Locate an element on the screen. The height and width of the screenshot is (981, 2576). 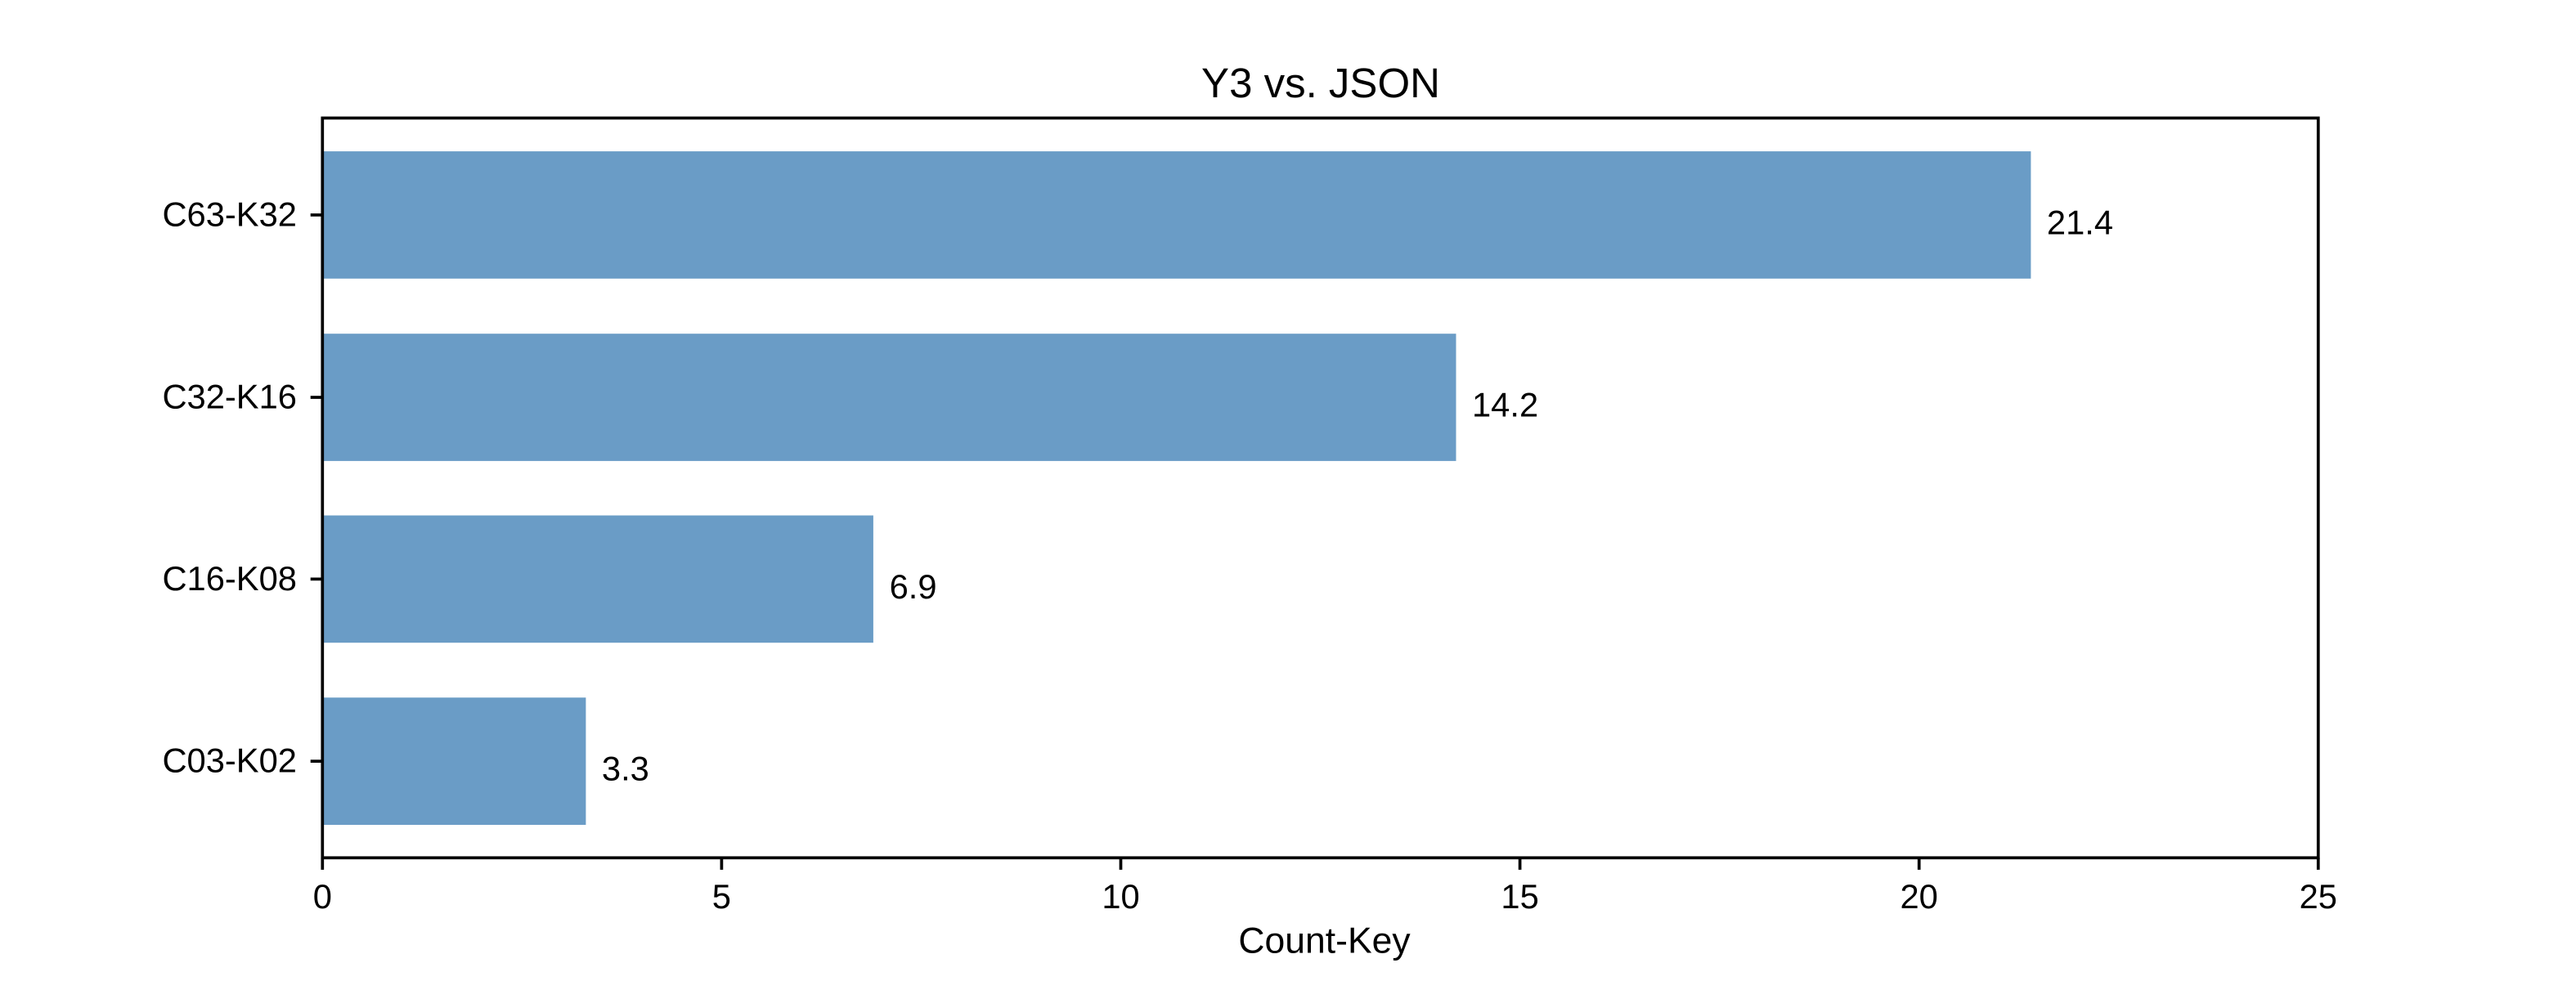
svg-text: 6.9 is located at coordinates (913, 586).